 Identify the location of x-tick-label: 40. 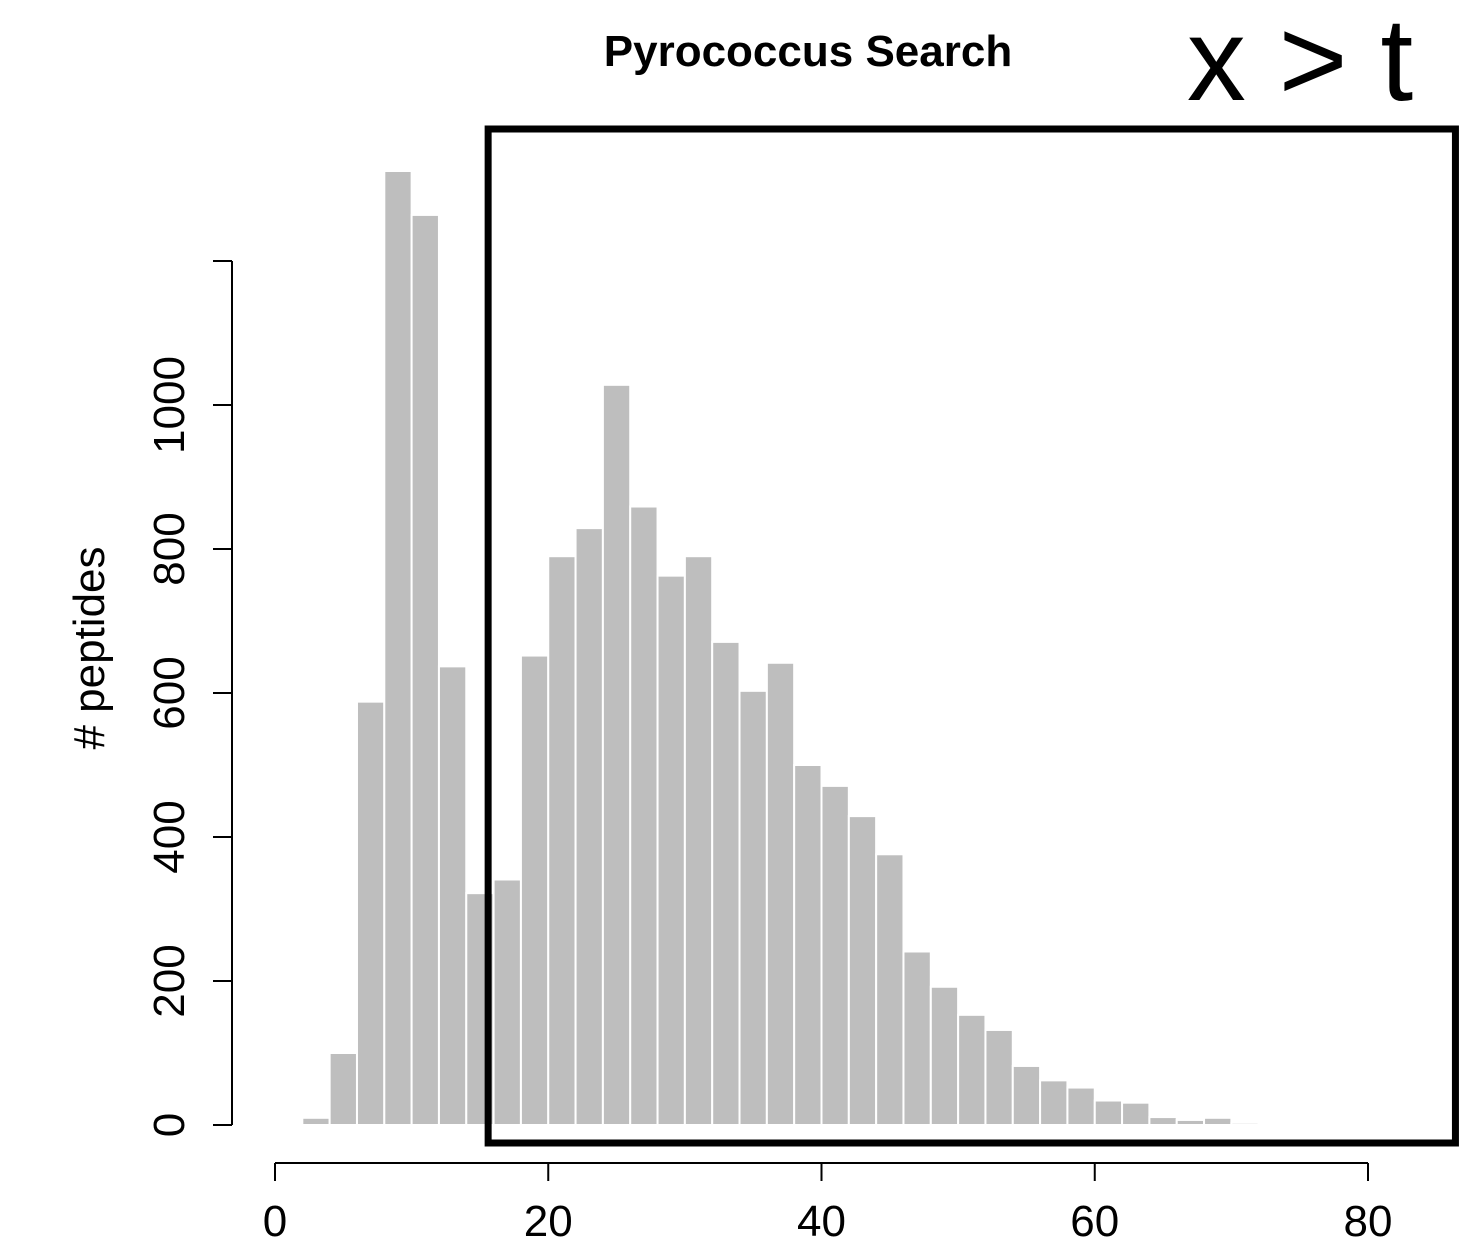
(821, 1221).